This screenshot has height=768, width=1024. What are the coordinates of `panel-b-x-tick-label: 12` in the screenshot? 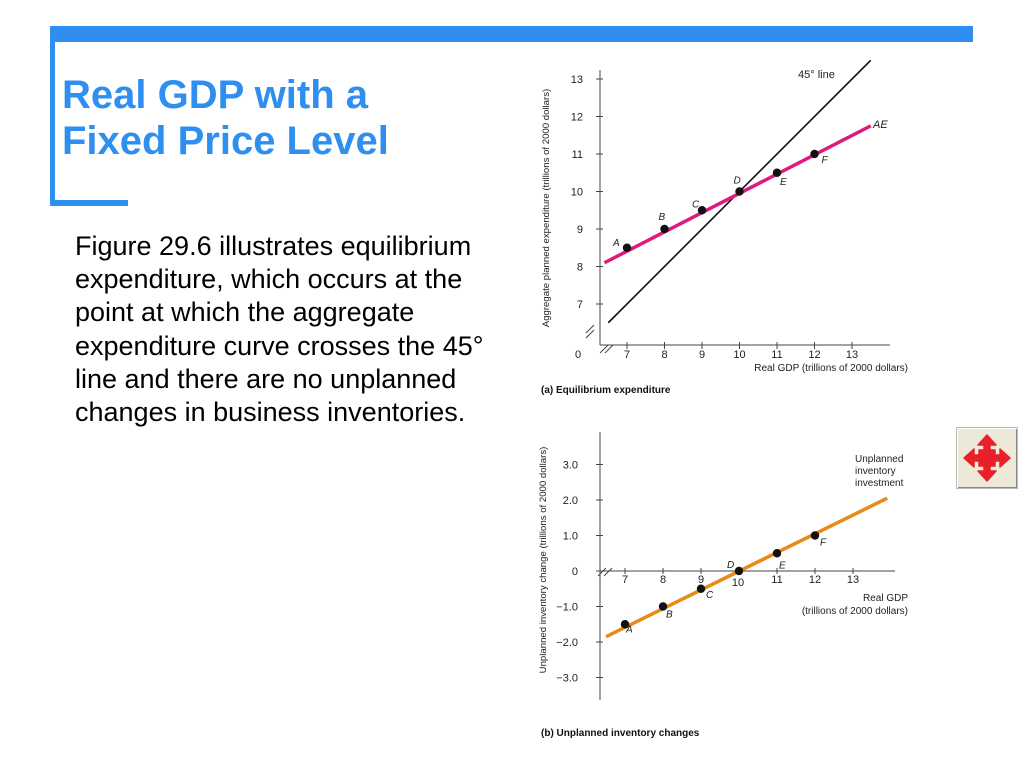 It's located at (815, 580).